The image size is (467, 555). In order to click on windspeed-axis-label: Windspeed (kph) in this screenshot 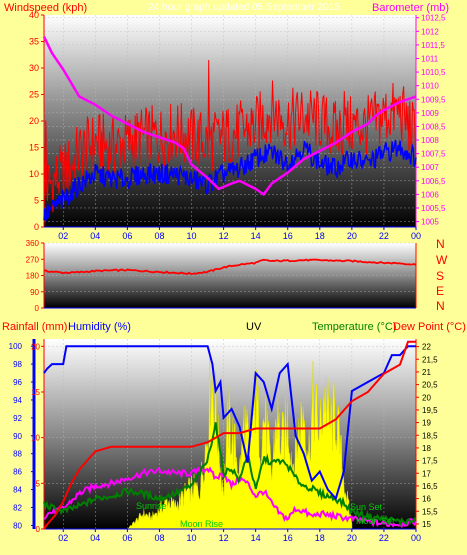, I will do `click(46, 8)`.